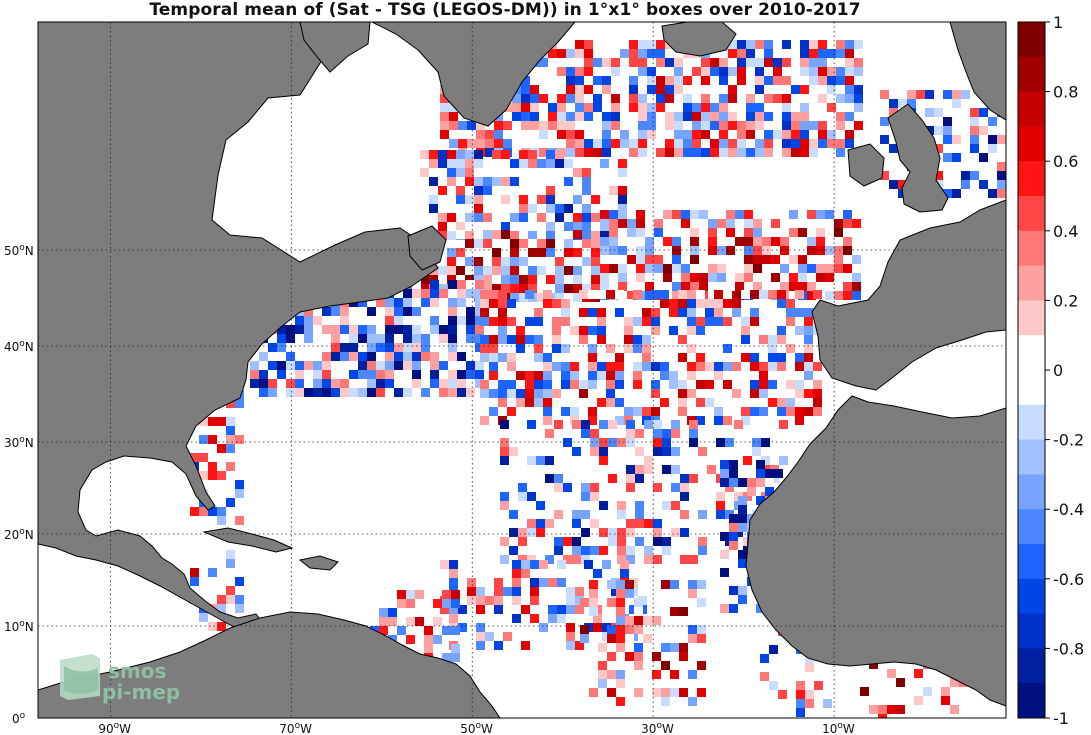 The height and width of the screenshot is (735, 1091). Describe the element at coordinates (1068, 648) in the screenshot. I see `colorbar-tick-label: -0.8` at that location.